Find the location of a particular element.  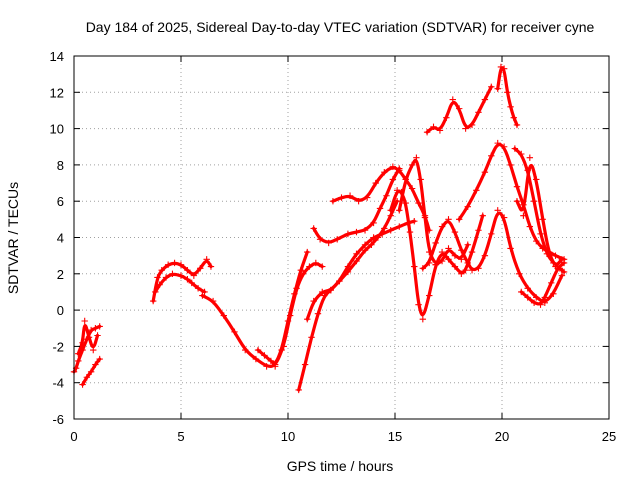

series-pass-evening-arc is located at coordinates (512, 201).